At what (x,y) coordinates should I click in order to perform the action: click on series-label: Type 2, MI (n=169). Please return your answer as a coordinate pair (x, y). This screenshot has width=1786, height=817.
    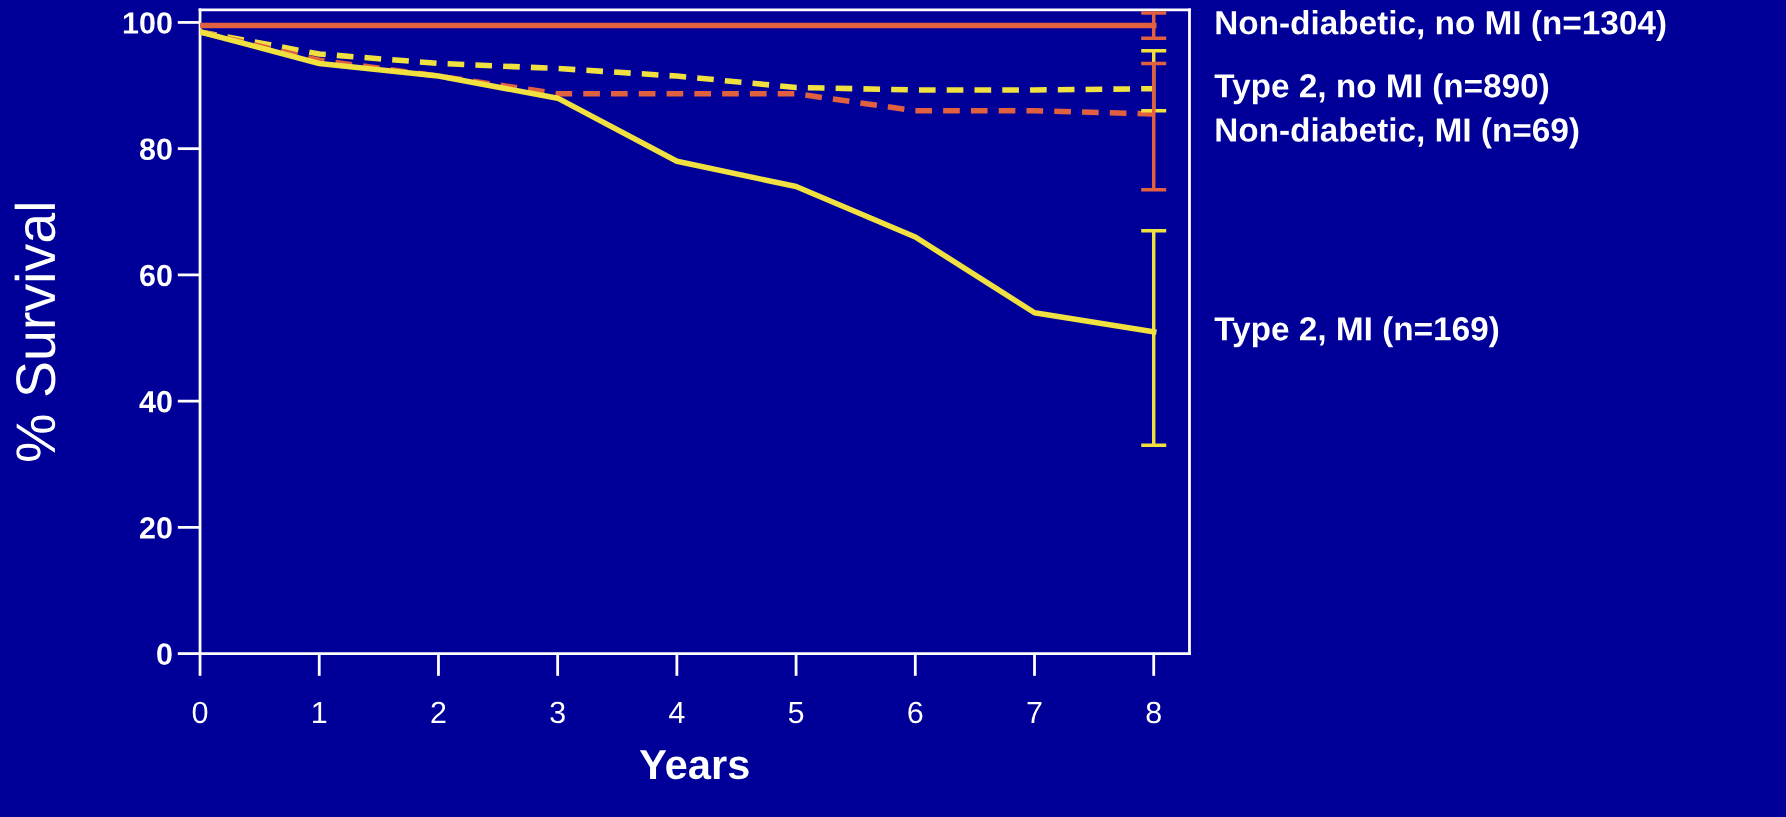
    Looking at the image, I should click on (1356, 332).